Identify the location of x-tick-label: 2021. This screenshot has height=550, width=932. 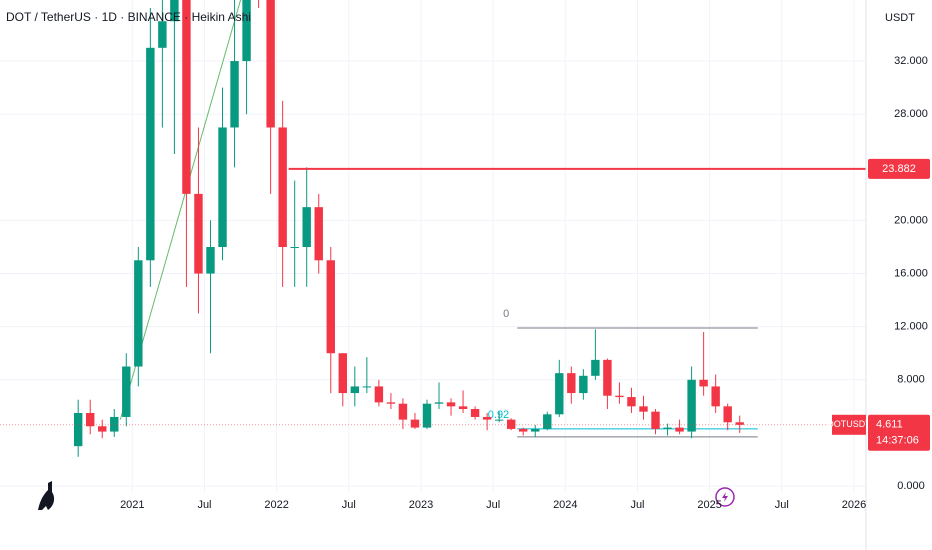
(132, 505).